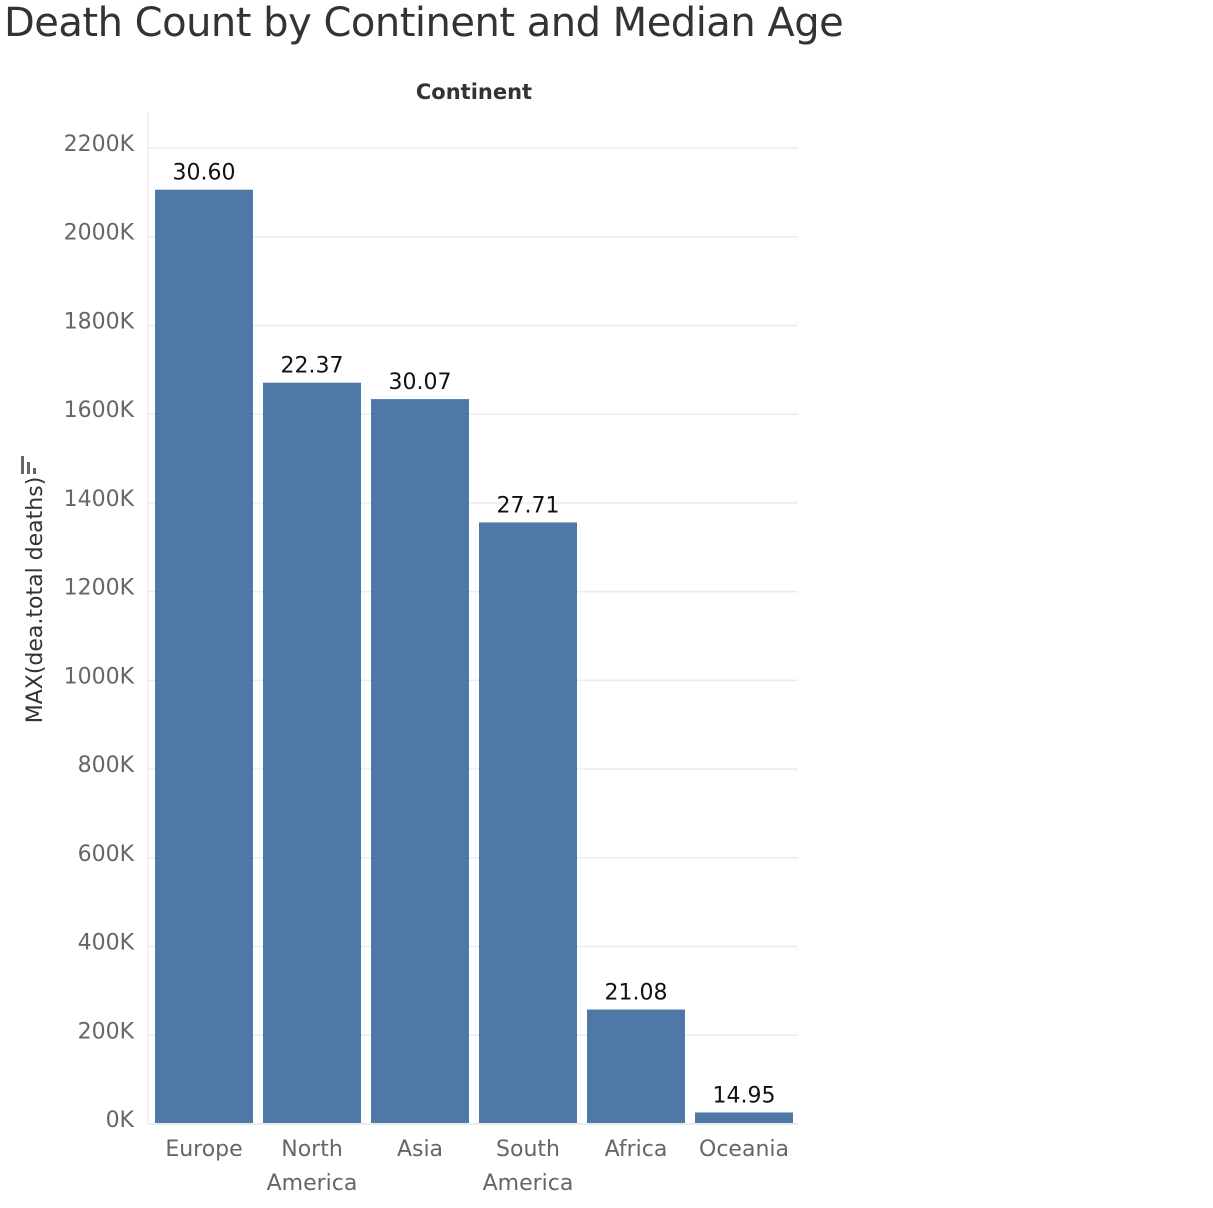  What do you see at coordinates (744, 1149) in the screenshot?
I see `x-tick-label: Oceania` at bounding box center [744, 1149].